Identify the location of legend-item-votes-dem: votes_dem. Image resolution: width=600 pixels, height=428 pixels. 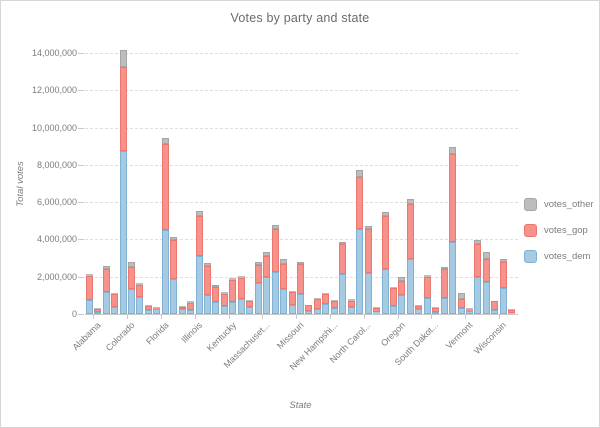
(559, 256).